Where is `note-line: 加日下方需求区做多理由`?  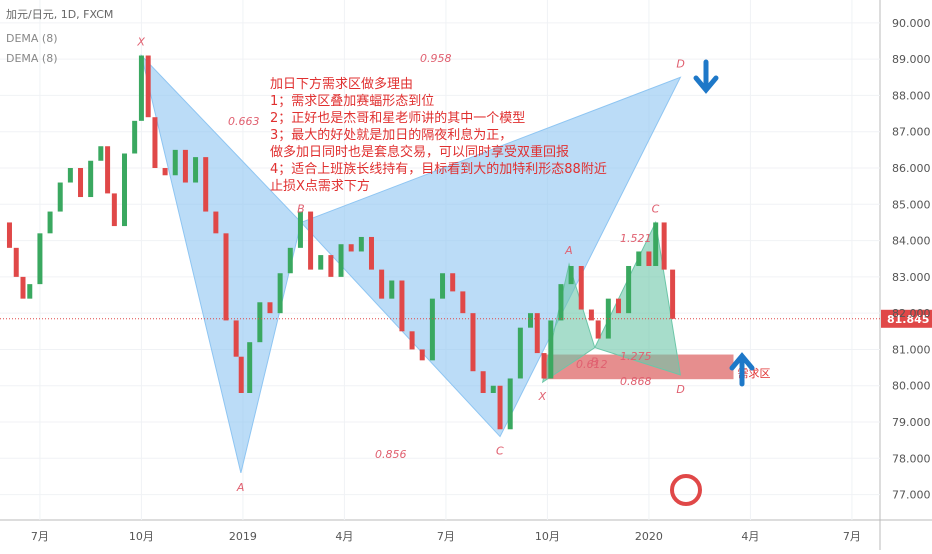 note-line: 加日下方需求区做多理由 is located at coordinates (341, 84).